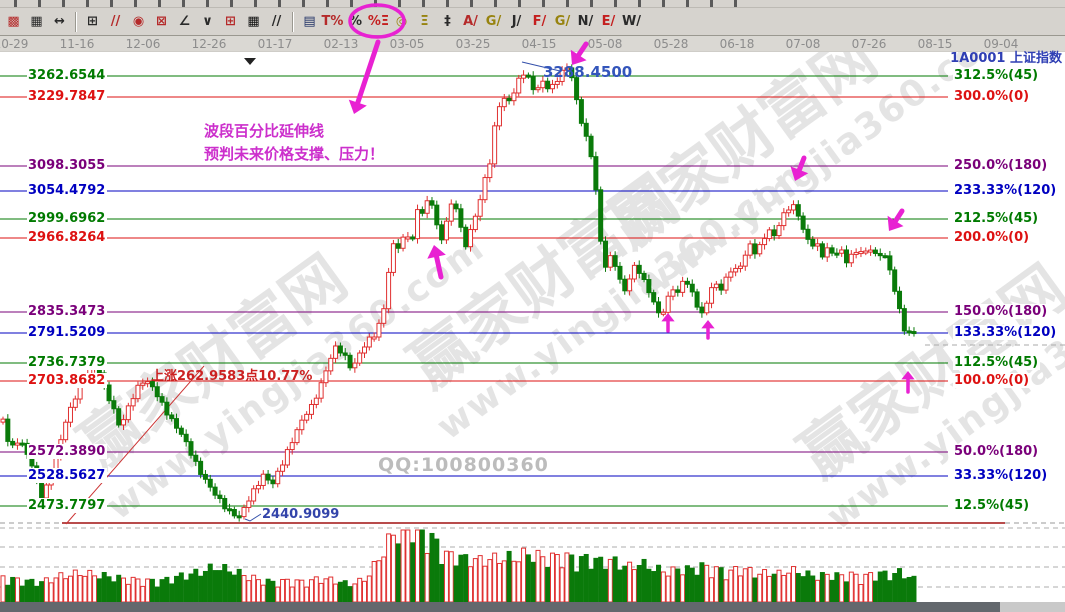 The width and height of the screenshot is (1065, 612). Describe the element at coordinates (500, 607) in the screenshot. I see `horizontal-scrollbar` at that location.